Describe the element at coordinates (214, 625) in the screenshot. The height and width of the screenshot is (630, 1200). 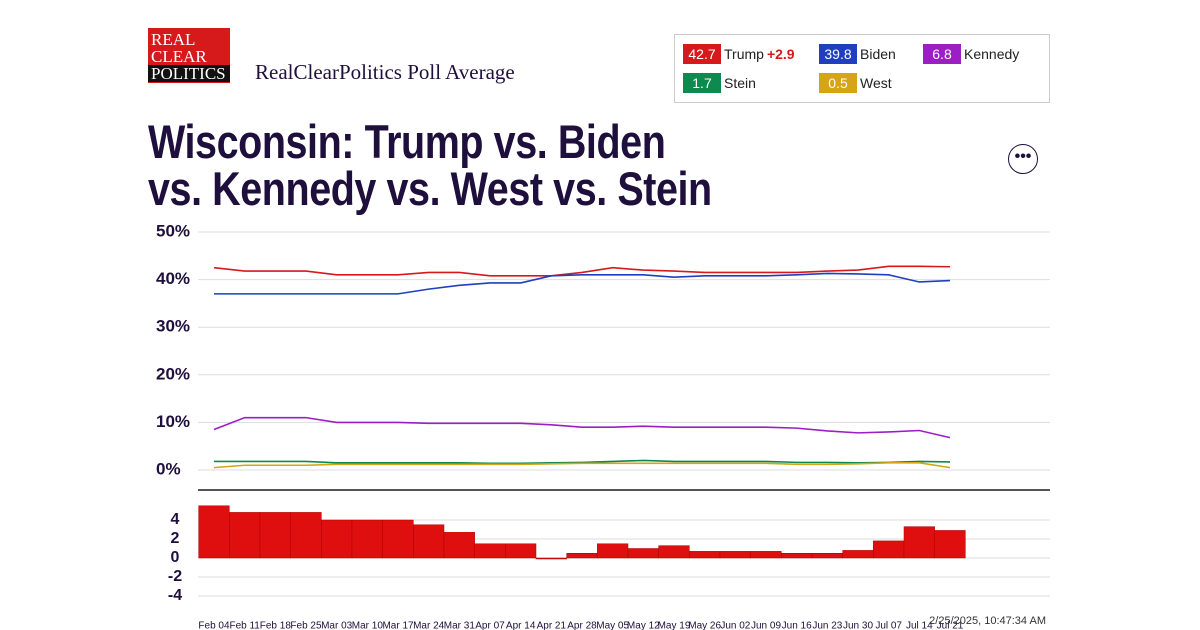
I see `x-tick-label: Feb 04` at that location.